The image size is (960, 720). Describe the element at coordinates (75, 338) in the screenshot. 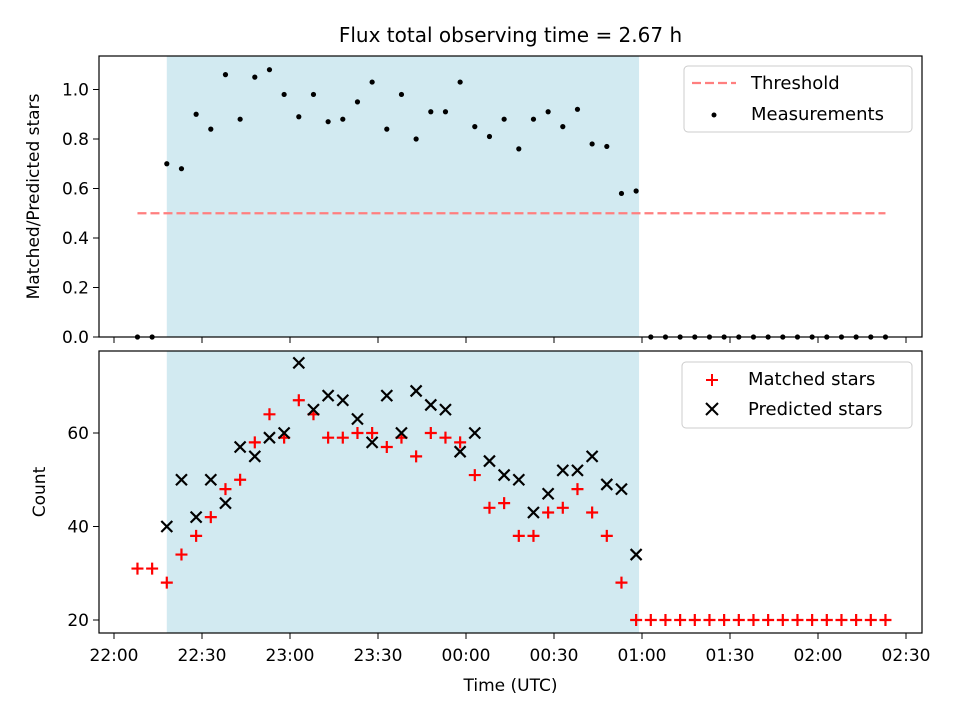

I see `top-y-tick-label: 0.0` at that location.